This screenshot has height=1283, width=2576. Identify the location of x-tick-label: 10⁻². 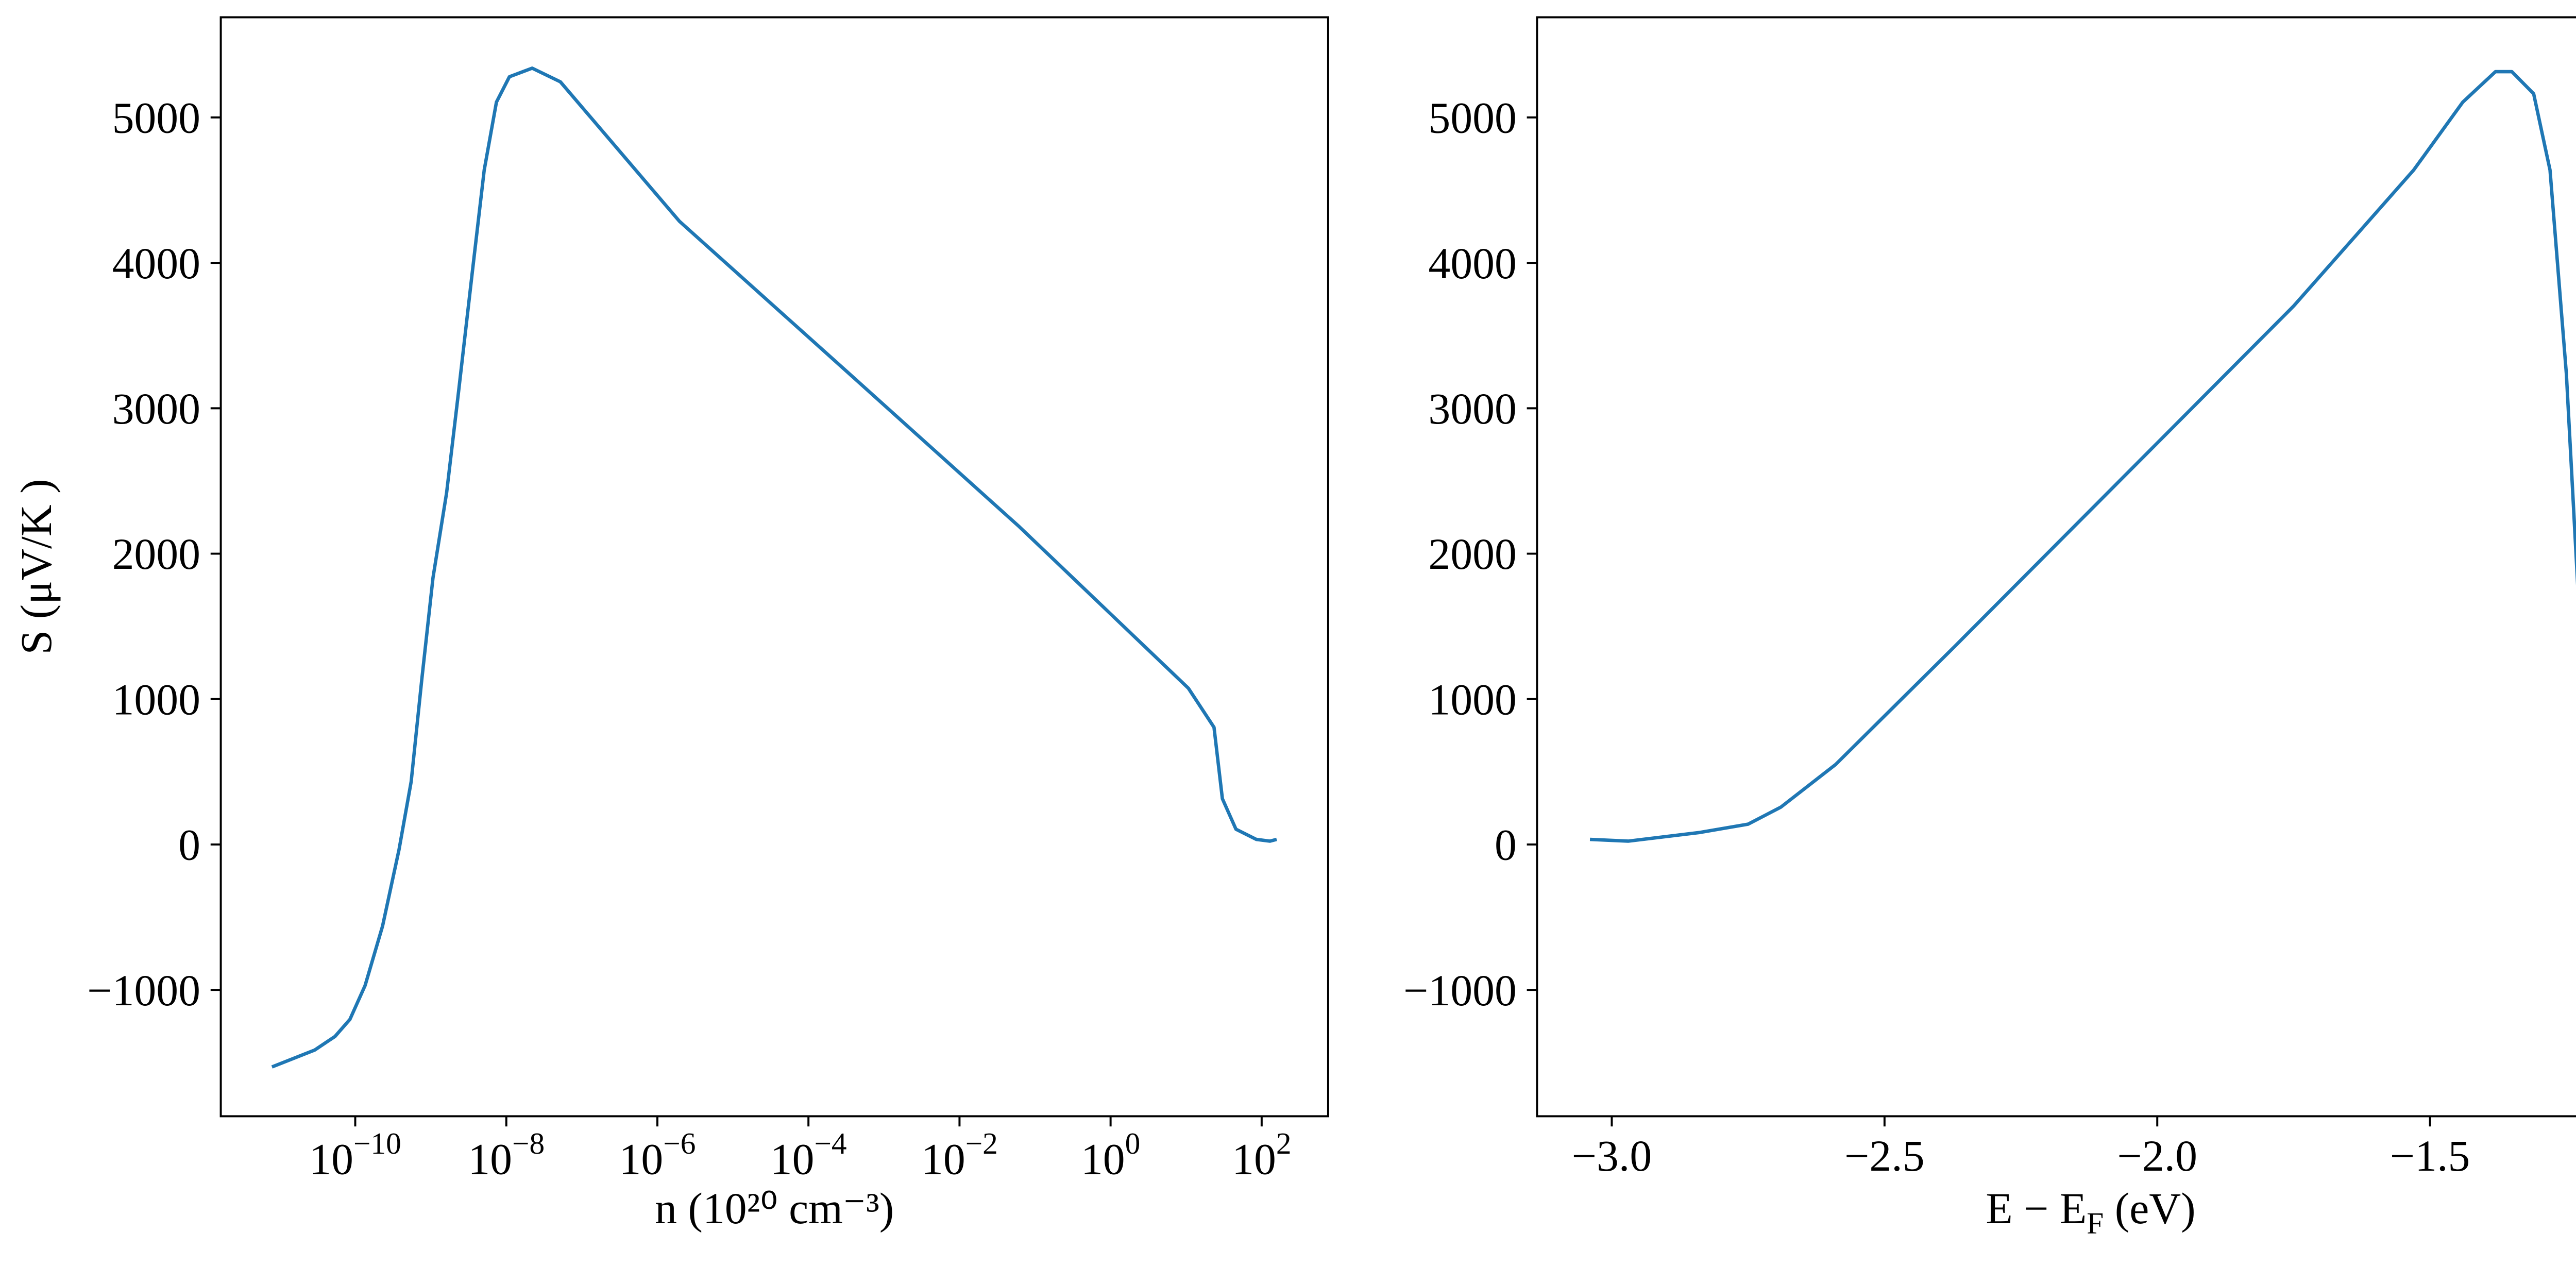
(960, 1155).